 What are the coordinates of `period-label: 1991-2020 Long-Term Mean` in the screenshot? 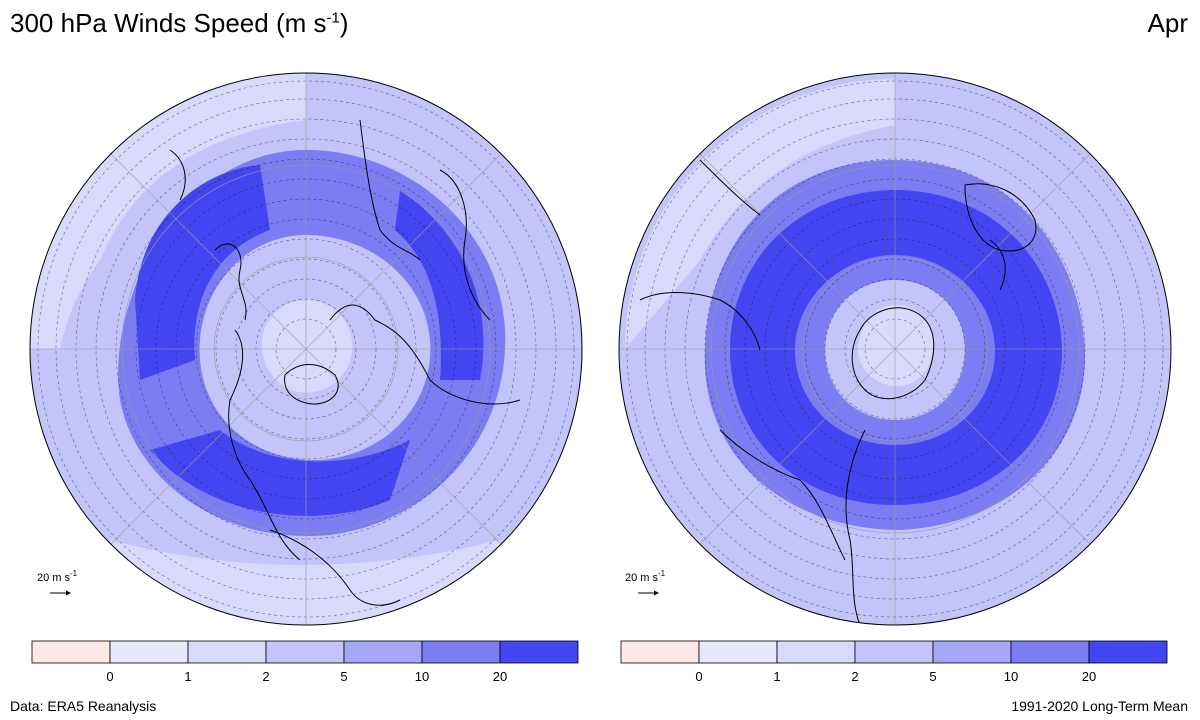 It's located at (1099, 706).